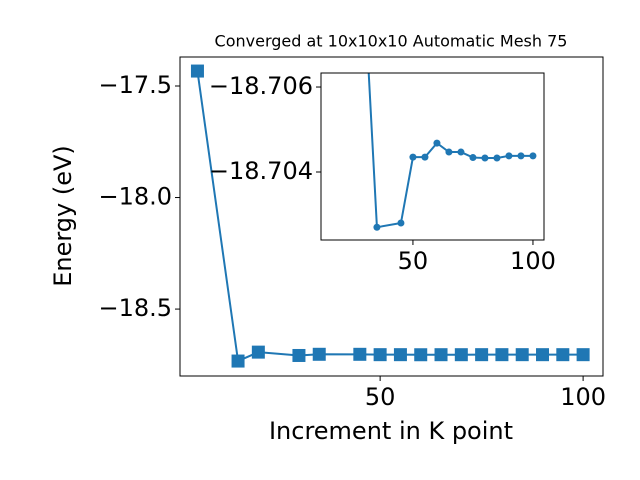 The image size is (640, 480). Describe the element at coordinates (261, 171) in the screenshot. I see `y-tick-label: −18.704` at that location.